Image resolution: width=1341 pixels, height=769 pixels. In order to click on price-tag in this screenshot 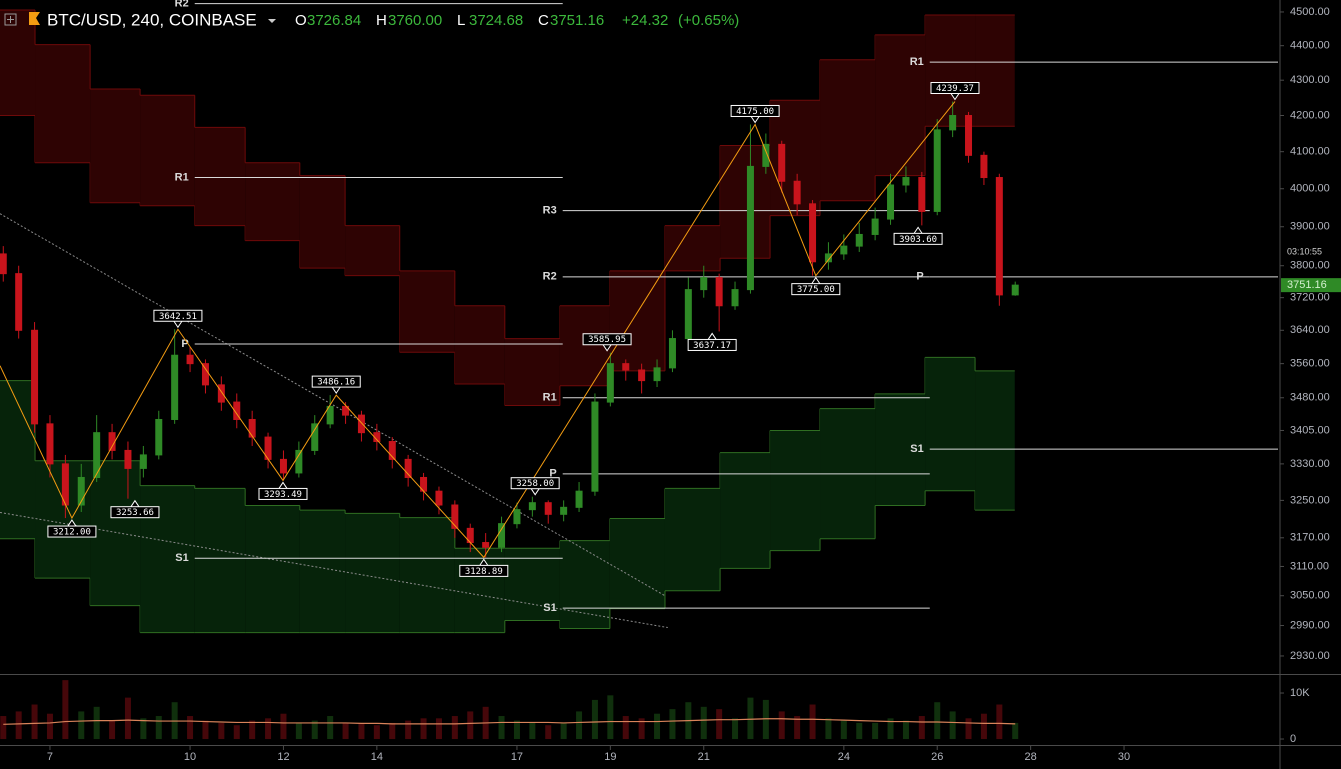, I will do `click(1311, 285)`.